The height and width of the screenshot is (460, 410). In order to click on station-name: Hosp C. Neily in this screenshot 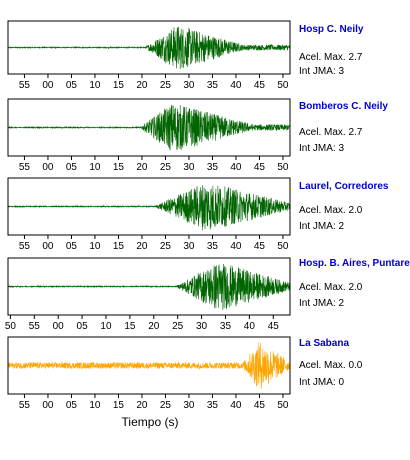, I will do `click(331, 29)`.